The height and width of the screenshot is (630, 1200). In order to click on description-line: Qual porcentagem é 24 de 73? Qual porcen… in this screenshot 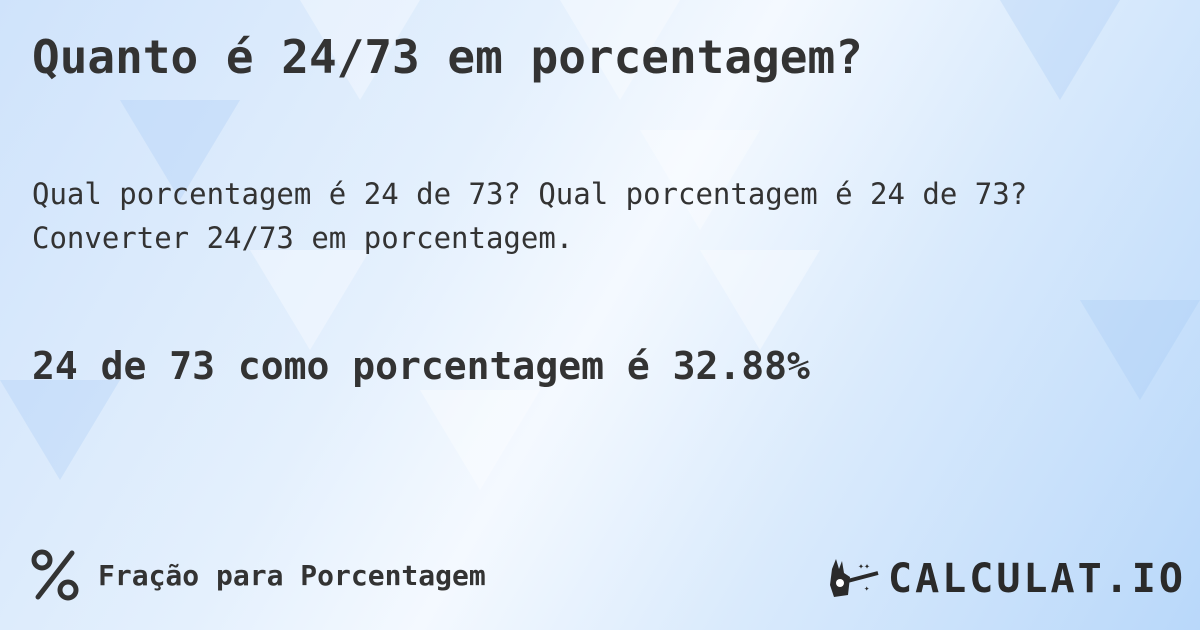, I will do `click(530, 194)`.